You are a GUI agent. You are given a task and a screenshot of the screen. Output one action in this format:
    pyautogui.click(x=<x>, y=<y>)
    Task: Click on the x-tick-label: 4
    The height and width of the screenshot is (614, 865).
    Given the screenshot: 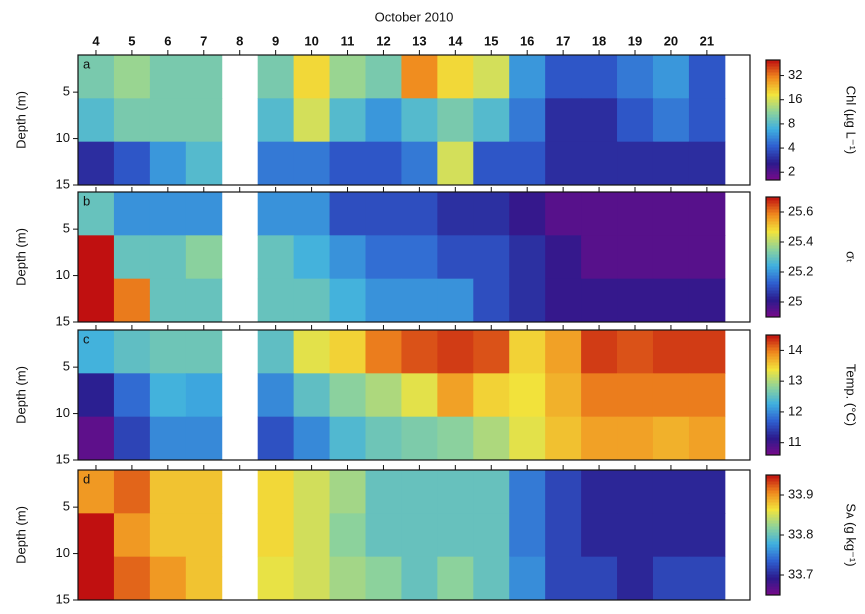 What is the action you would take?
    pyautogui.click(x=96, y=40)
    